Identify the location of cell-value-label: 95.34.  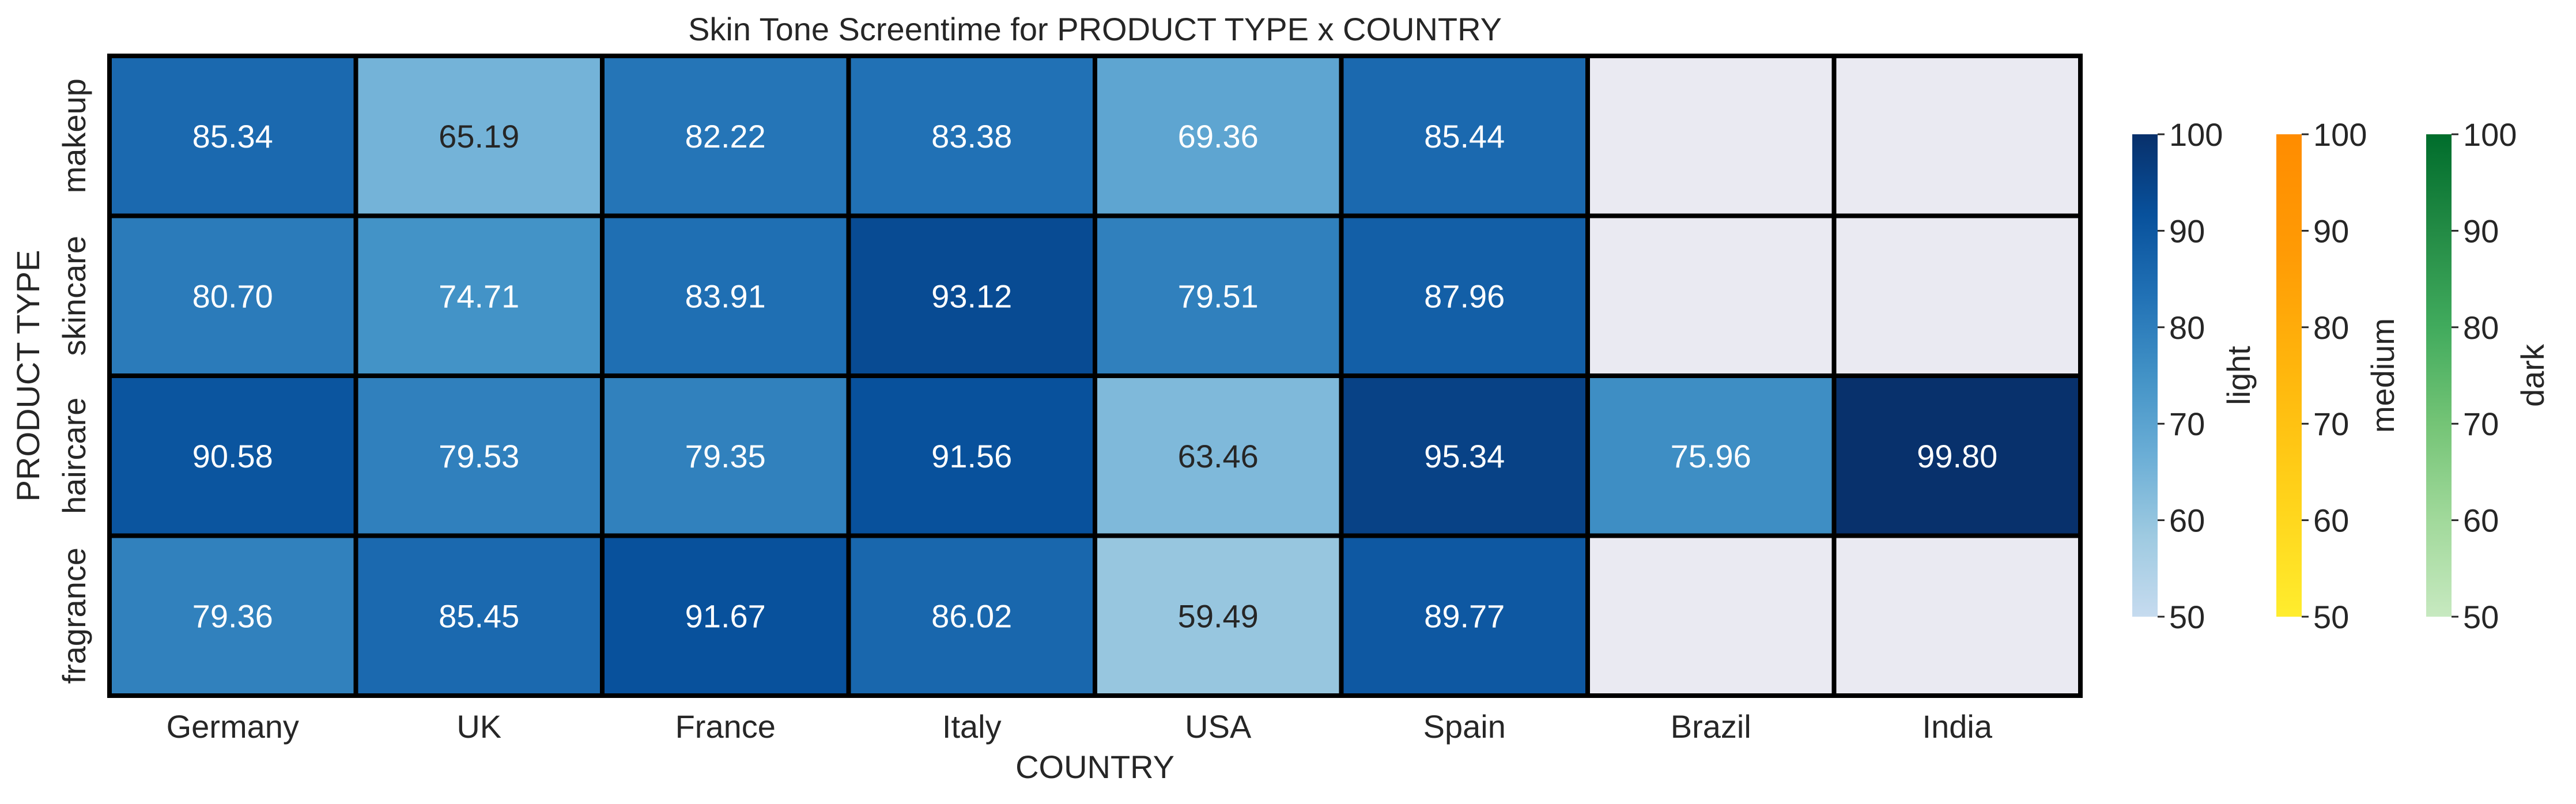
(1465, 456).